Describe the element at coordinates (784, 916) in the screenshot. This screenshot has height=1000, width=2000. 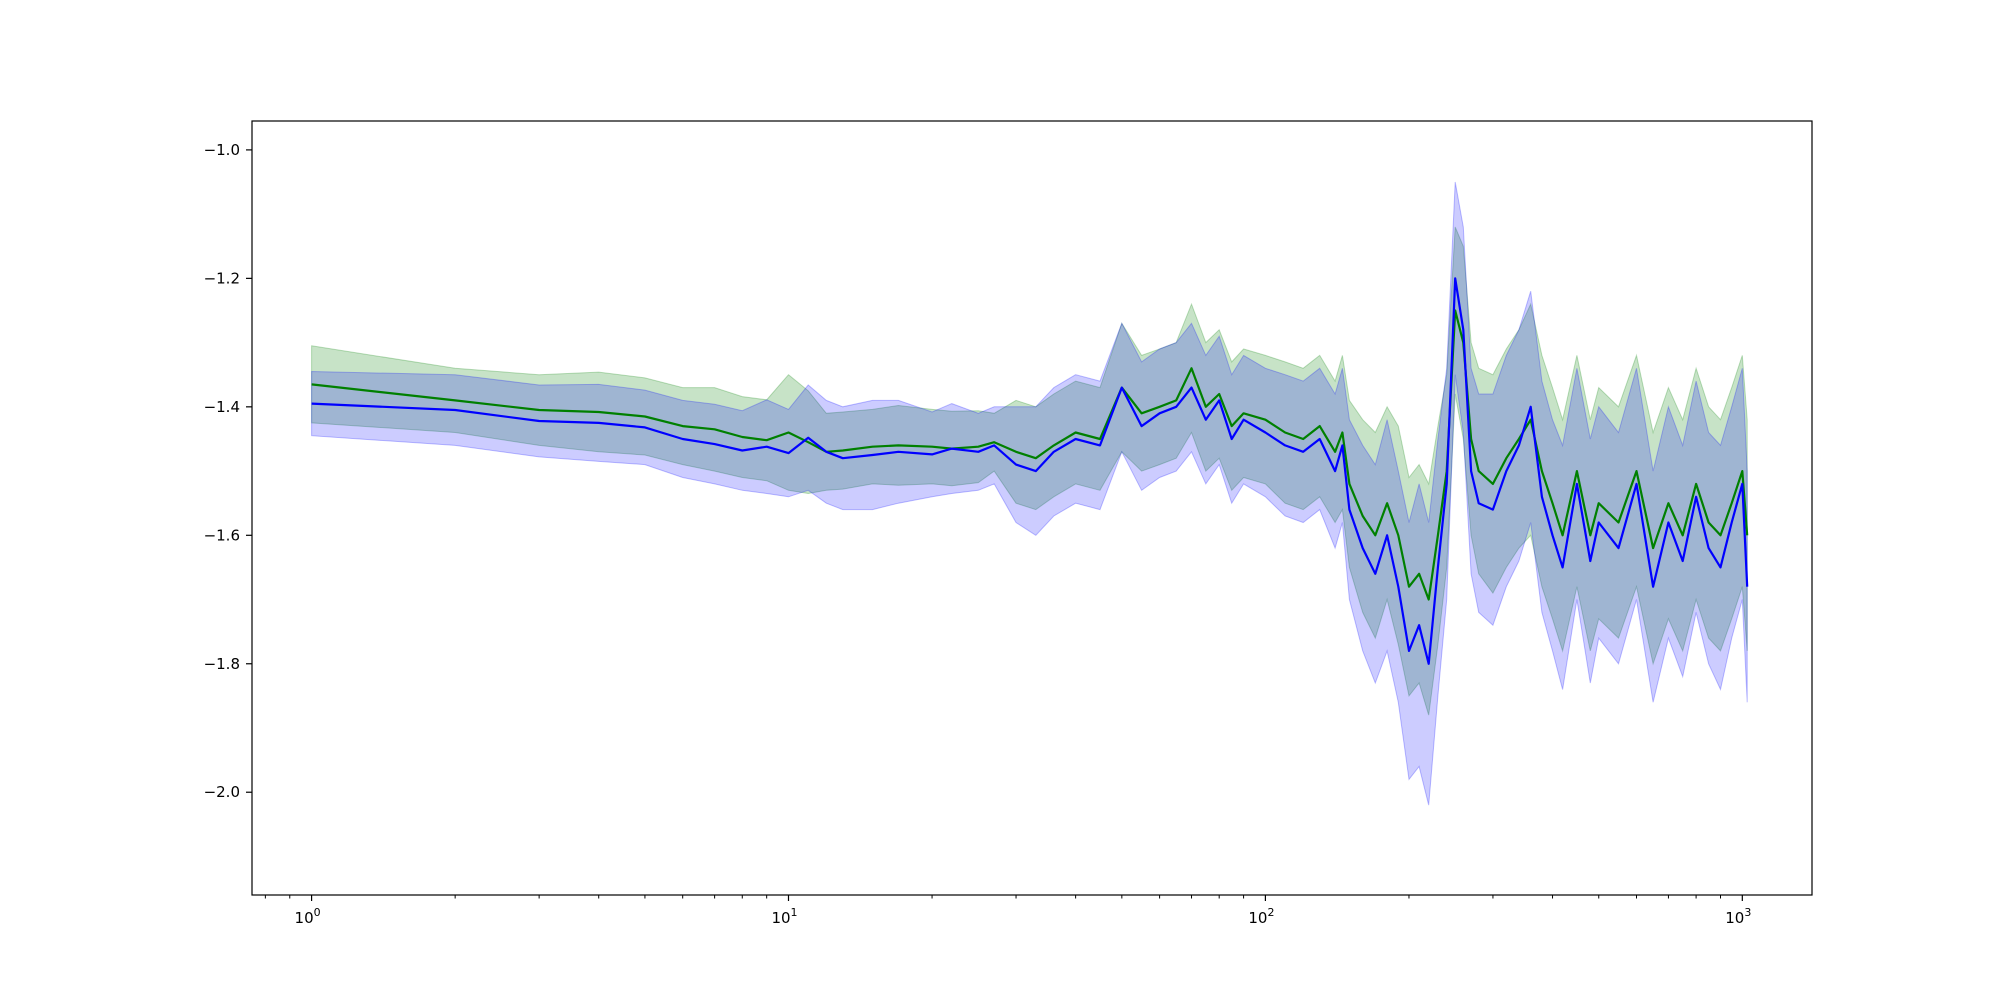
I see `x-tick-label: 10¹` at that location.